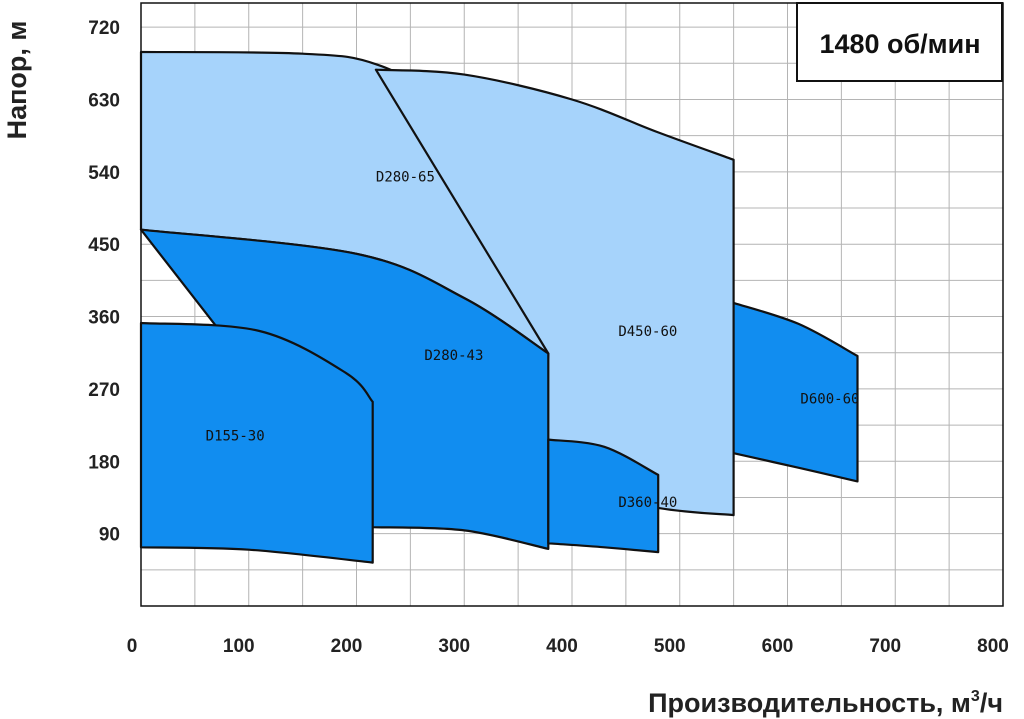 The width and height of the screenshot is (1024, 719). Describe the element at coordinates (17, 80) in the screenshot. I see `y-axis-title: Напор, м` at that location.